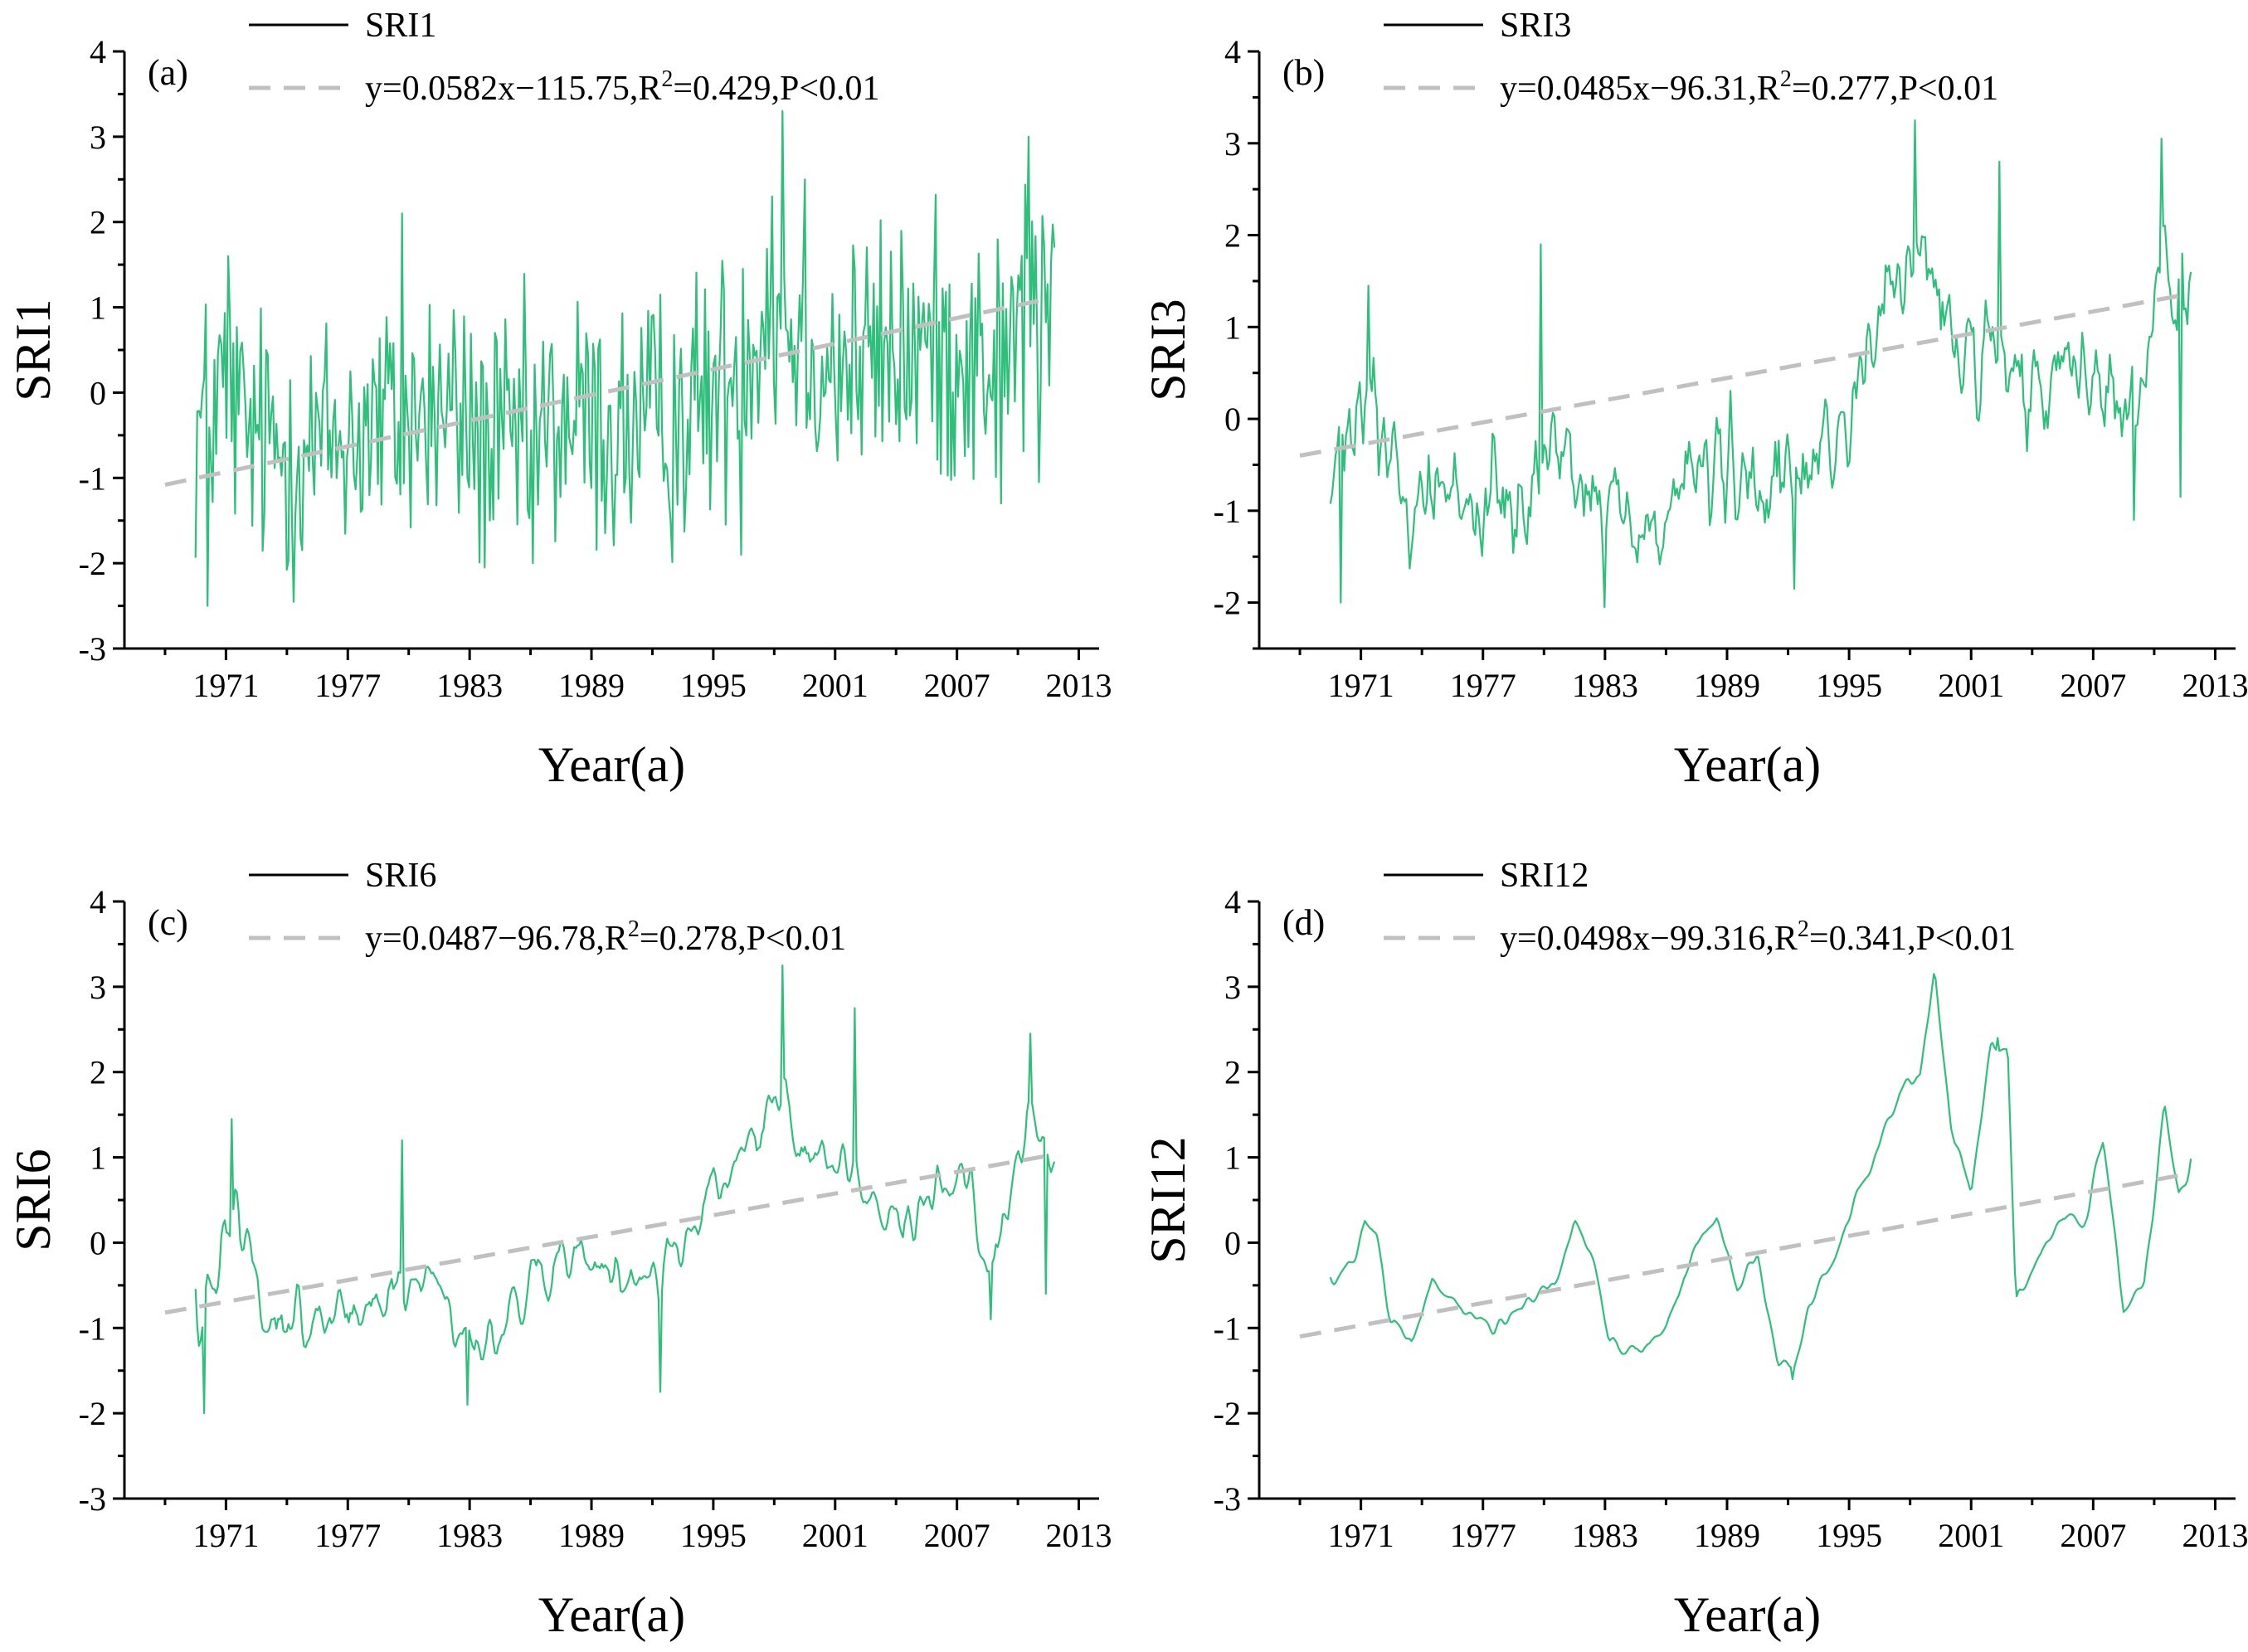  I want to click on series-line-sri12, so click(1760, 1177).